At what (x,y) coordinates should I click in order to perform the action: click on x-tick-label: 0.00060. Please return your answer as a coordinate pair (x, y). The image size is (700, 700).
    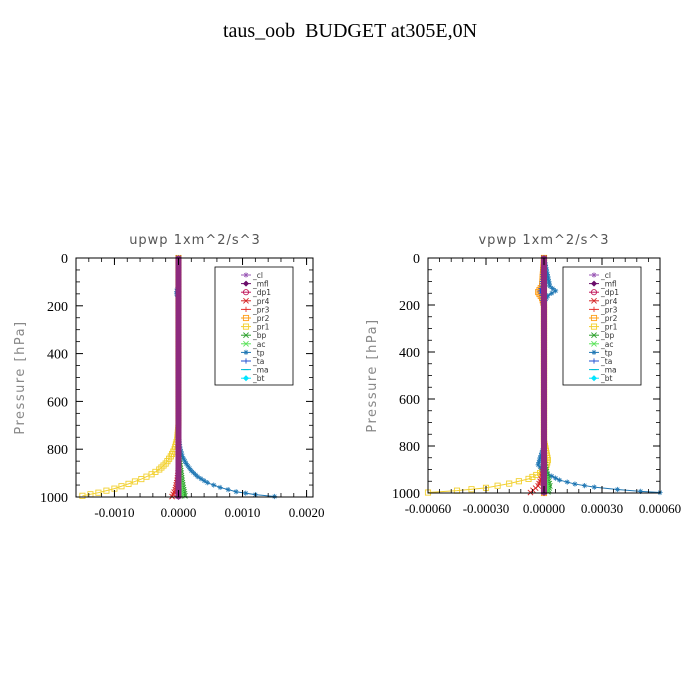
    Looking at the image, I should click on (660, 508).